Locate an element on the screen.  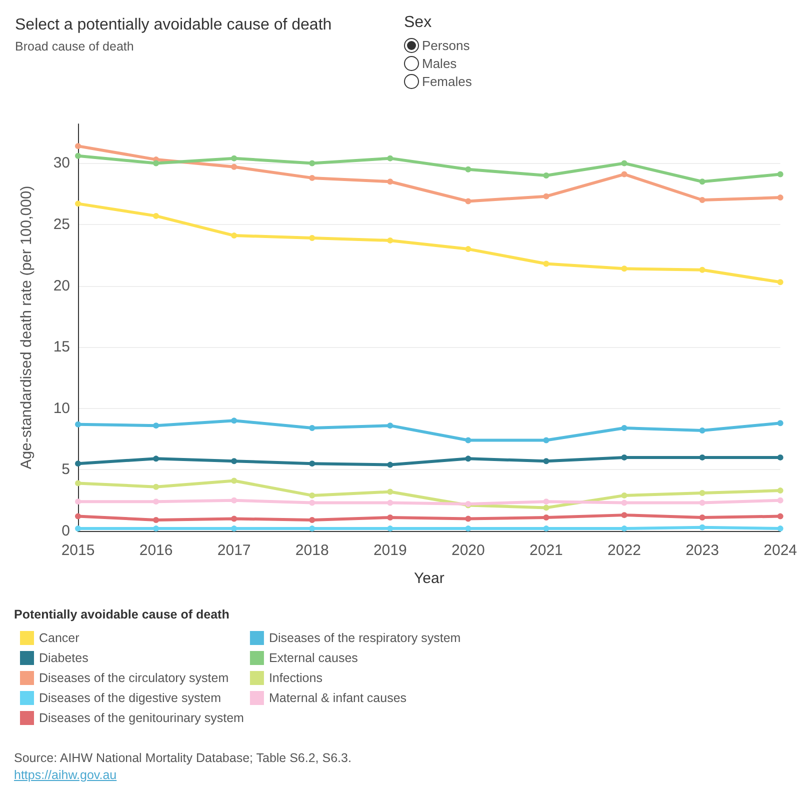
y-tick-label: 5 is located at coordinates (66, 469).